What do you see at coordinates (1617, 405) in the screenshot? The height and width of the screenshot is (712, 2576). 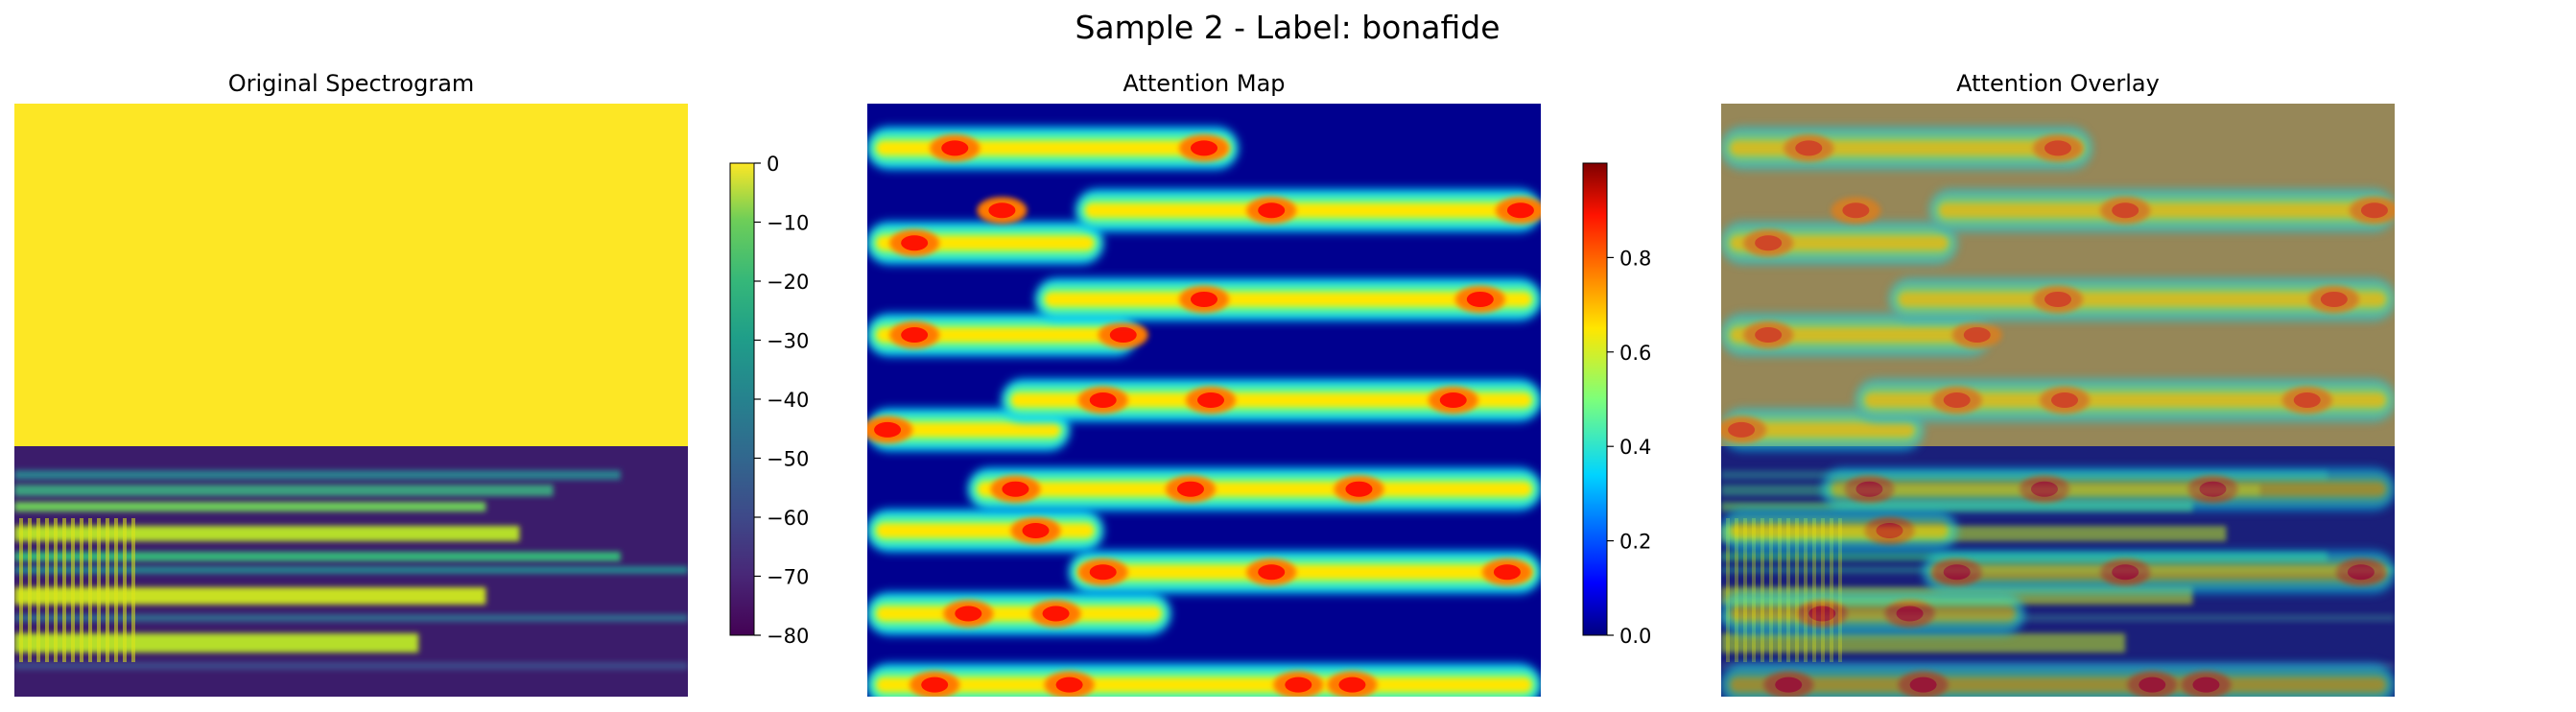 I see `colorbar-jet: 0.0 0.2 0.4 0.6 0.8` at bounding box center [1617, 405].